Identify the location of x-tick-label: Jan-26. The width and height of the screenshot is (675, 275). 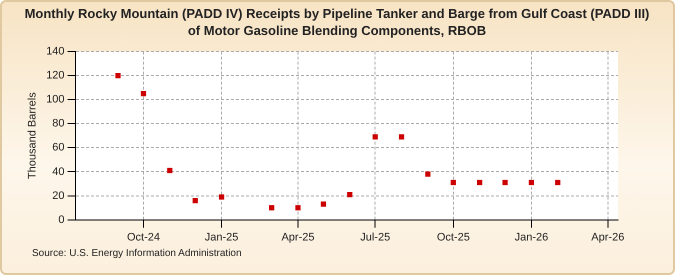
(531, 237).